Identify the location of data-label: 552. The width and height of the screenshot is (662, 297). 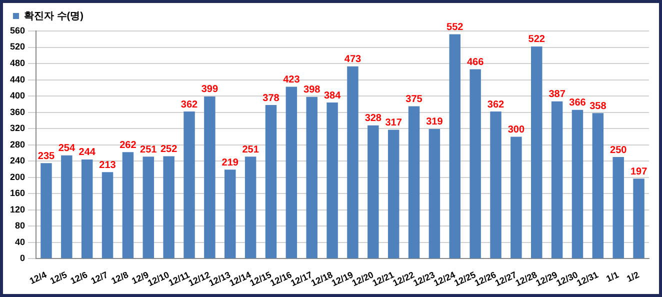
(455, 28).